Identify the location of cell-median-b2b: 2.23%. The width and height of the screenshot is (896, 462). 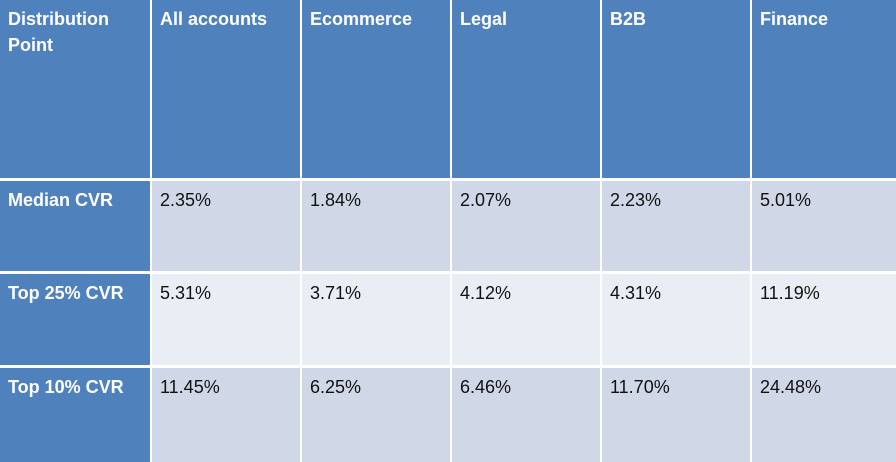
(676, 226).